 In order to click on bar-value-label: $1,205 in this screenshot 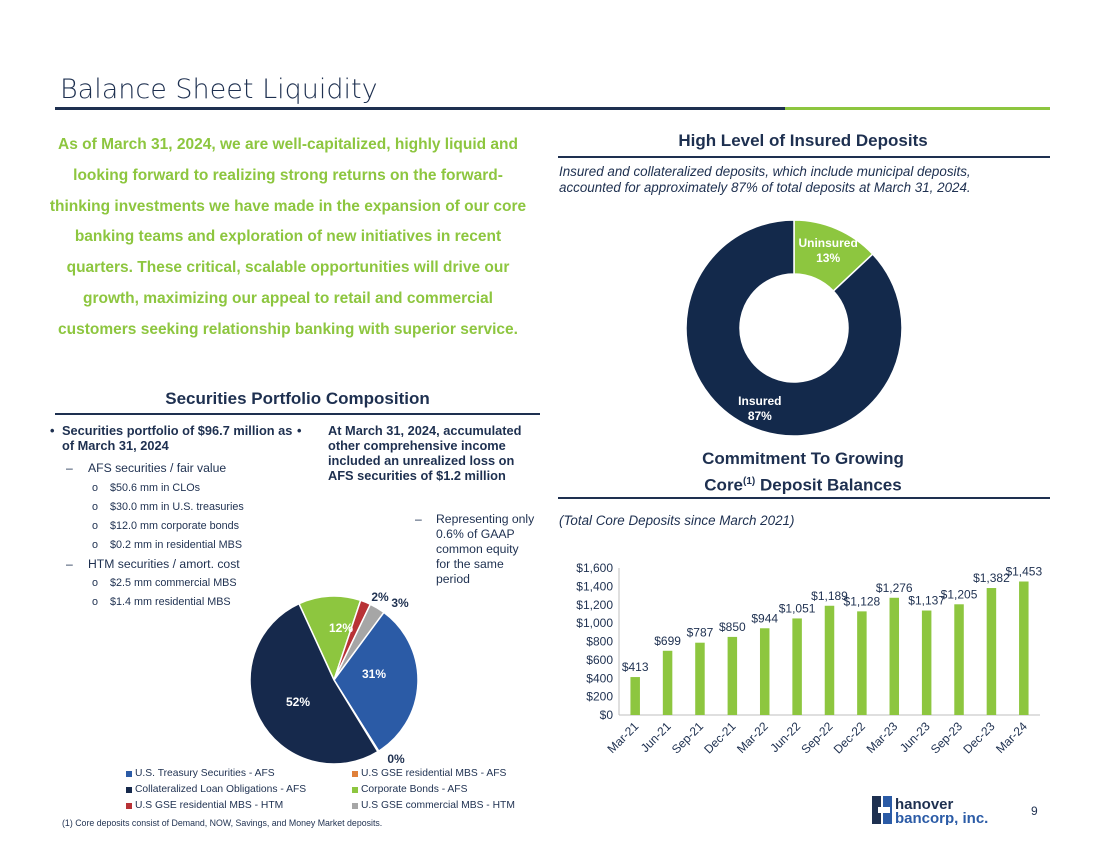, I will do `click(959, 594)`.